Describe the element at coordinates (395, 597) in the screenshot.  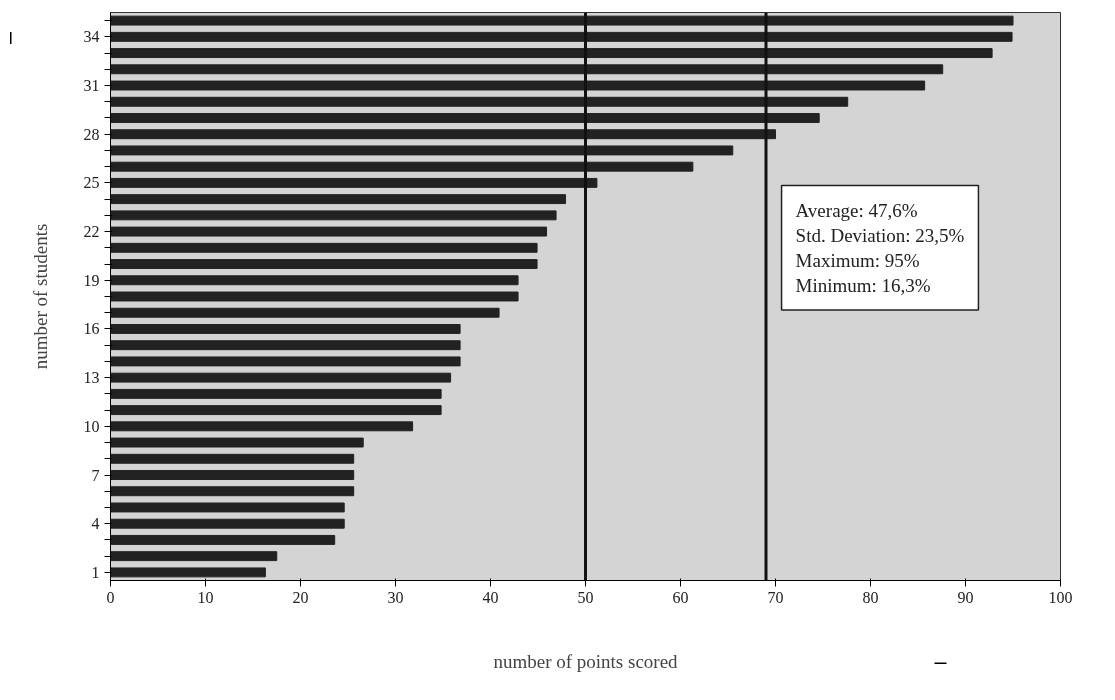
I see `x-tick-label: 30` at that location.